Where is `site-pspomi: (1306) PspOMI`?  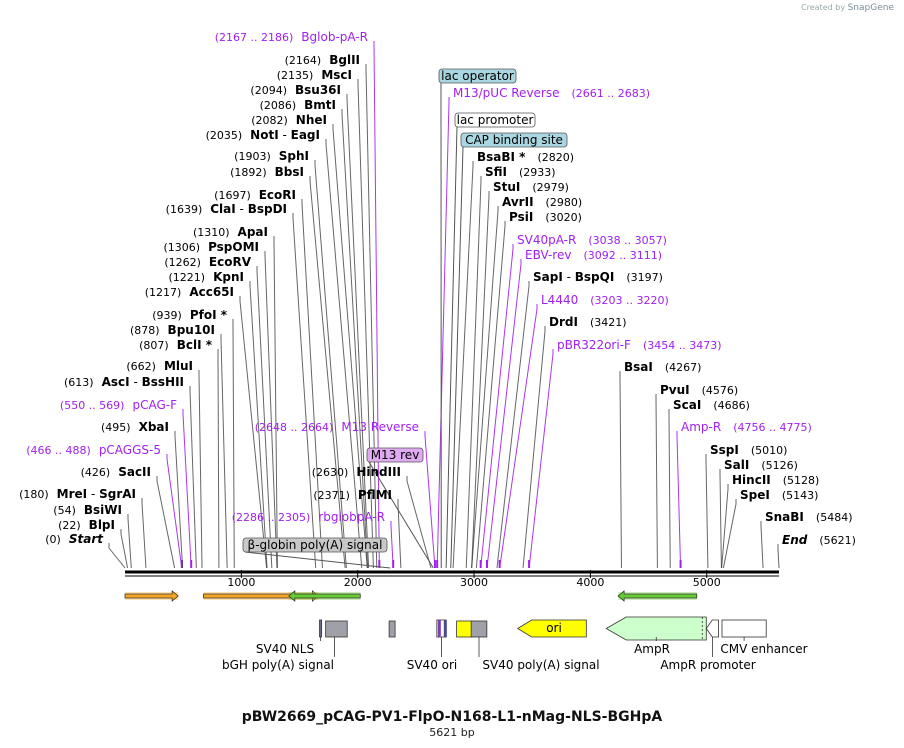
site-pspomi: (1306) PspOMI is located at coordinates (211, 247).